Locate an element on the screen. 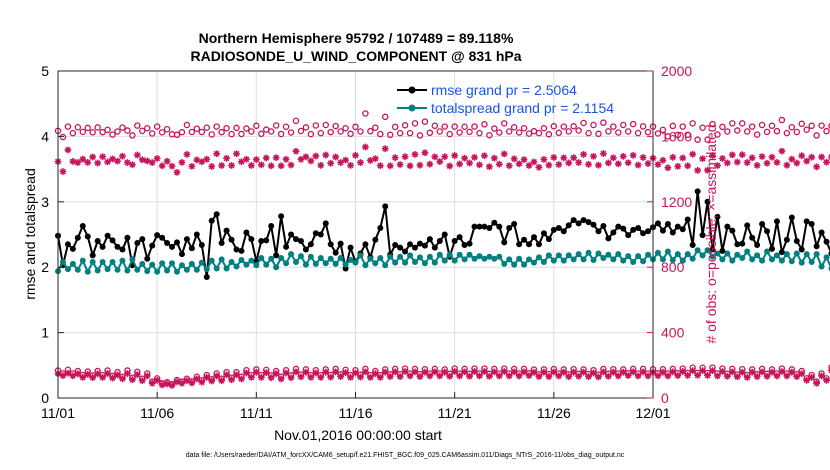  x-tick-label: 12/01 is located at coordinates (652, 413).